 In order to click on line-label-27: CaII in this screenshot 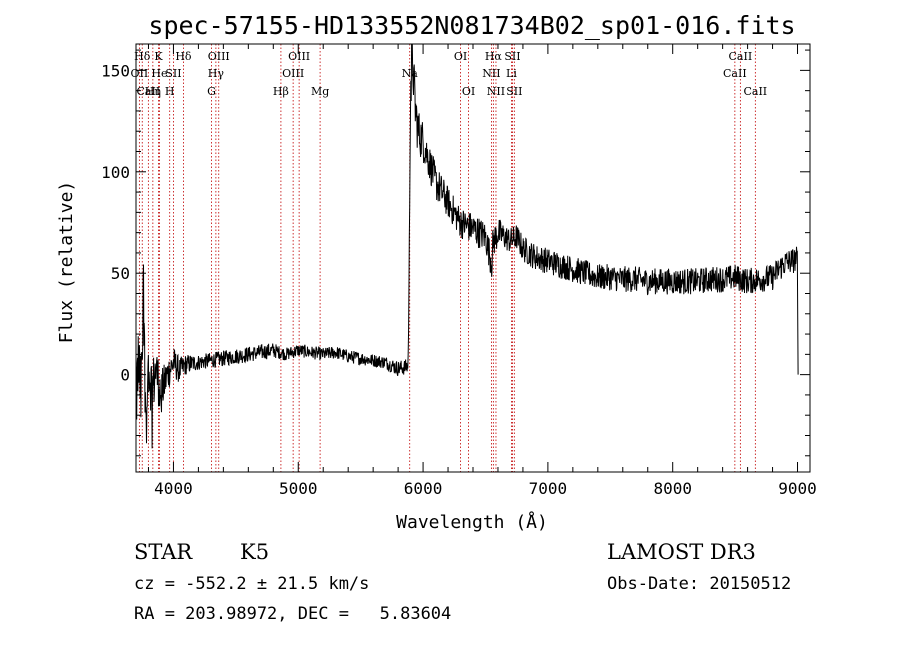, I will do `click(755, 91)`.